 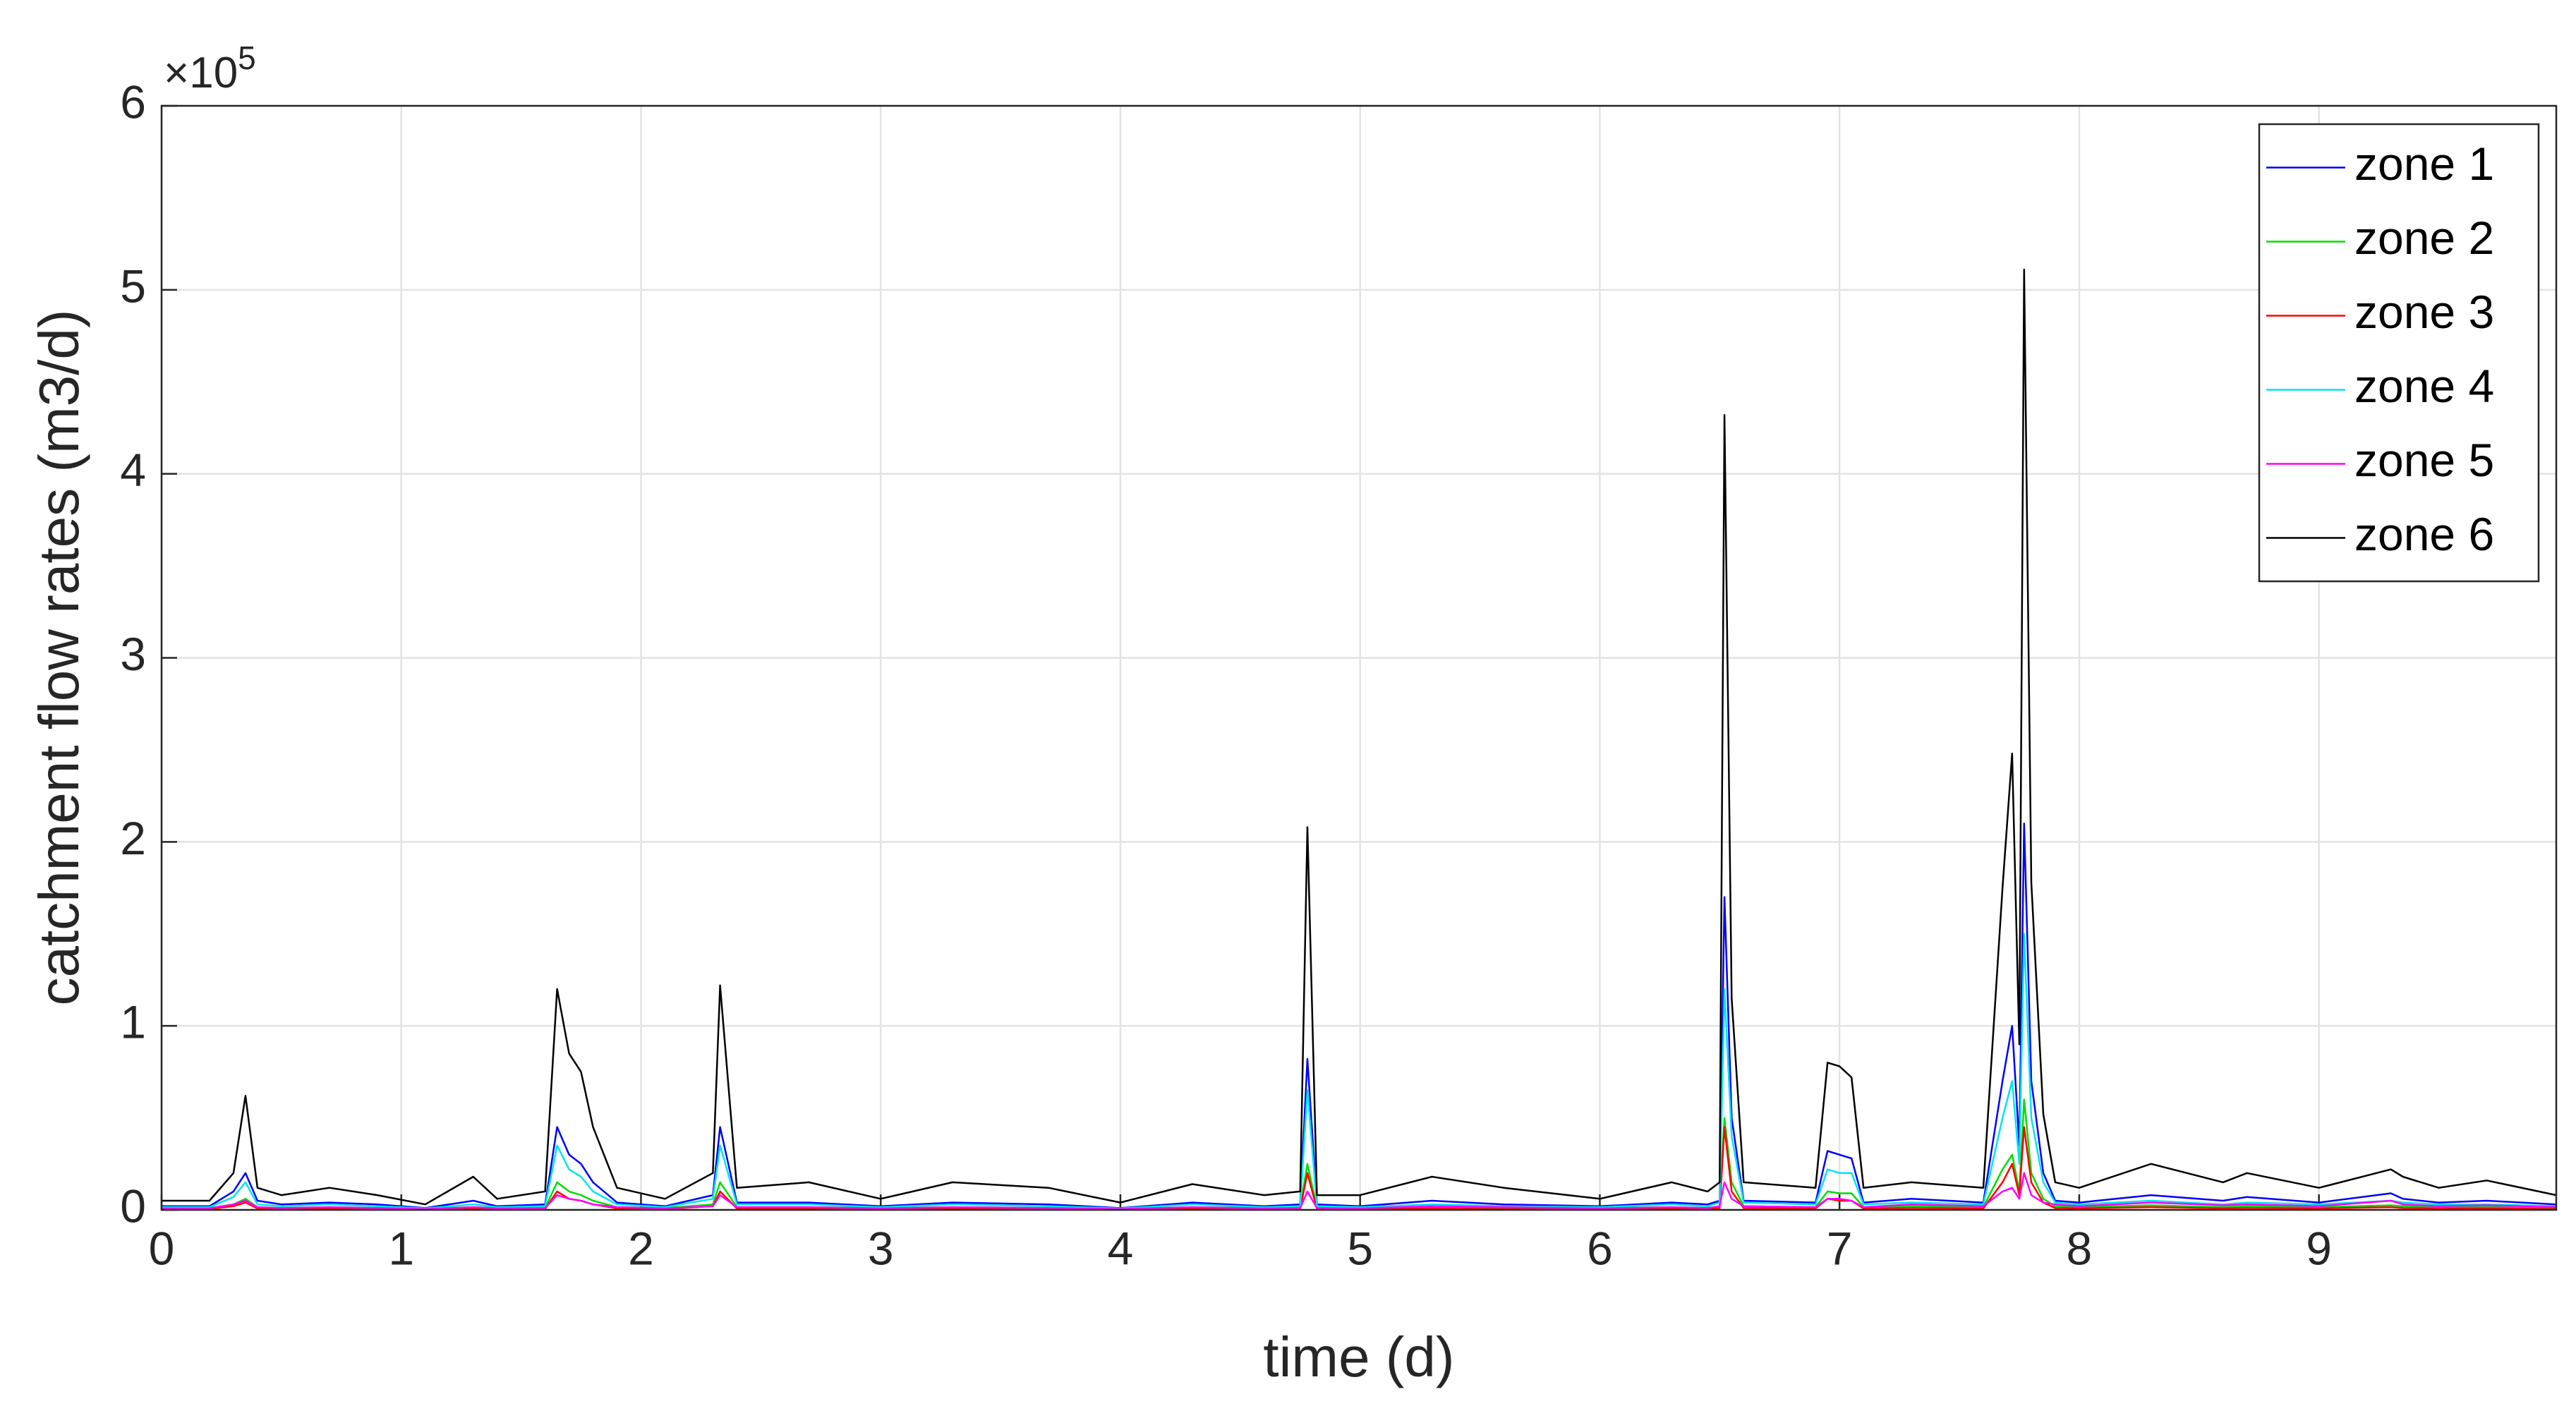 What do you see at coordinates (133, 101) in the screenshot?
I see `y-tick-label: 6` at bounding box center [133, 101].